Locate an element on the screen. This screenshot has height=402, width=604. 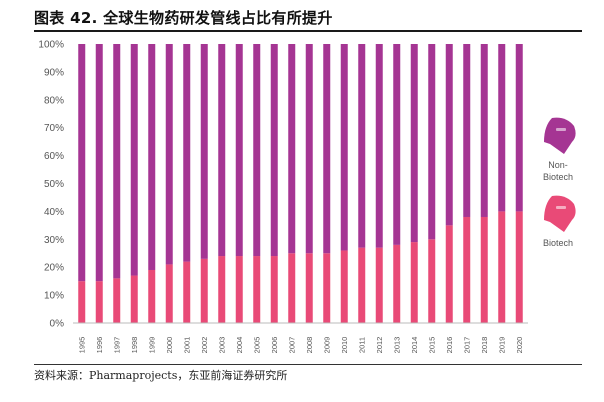
x-tick-label: 2003 is located at coordinates (221, 345).